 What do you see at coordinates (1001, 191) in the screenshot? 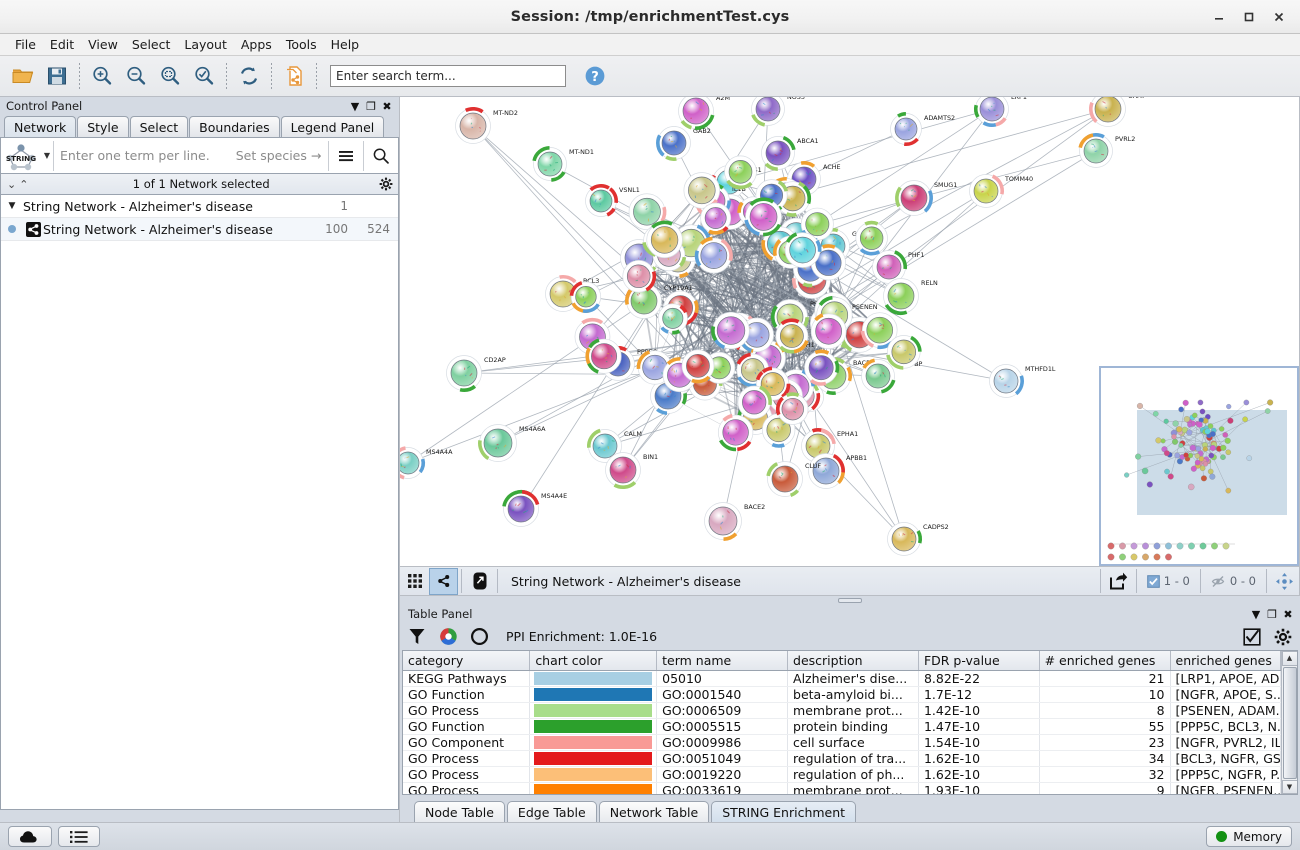
I see `graph-node-tomm40: TOMM40` at bounding box center [1001, 191].